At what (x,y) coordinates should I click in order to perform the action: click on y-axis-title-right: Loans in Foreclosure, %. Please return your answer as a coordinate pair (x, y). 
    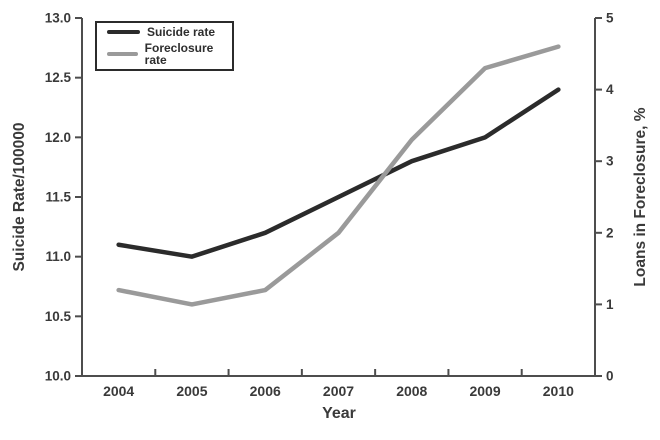
    Looking at the image, I should click on (640, 197).